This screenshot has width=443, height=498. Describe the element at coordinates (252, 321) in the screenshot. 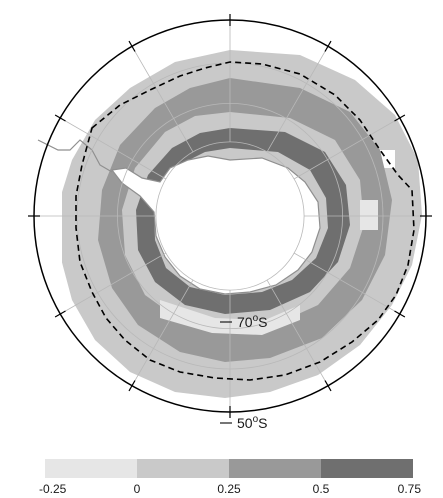

I see `lat-label-70-text: 70oS` at that location.